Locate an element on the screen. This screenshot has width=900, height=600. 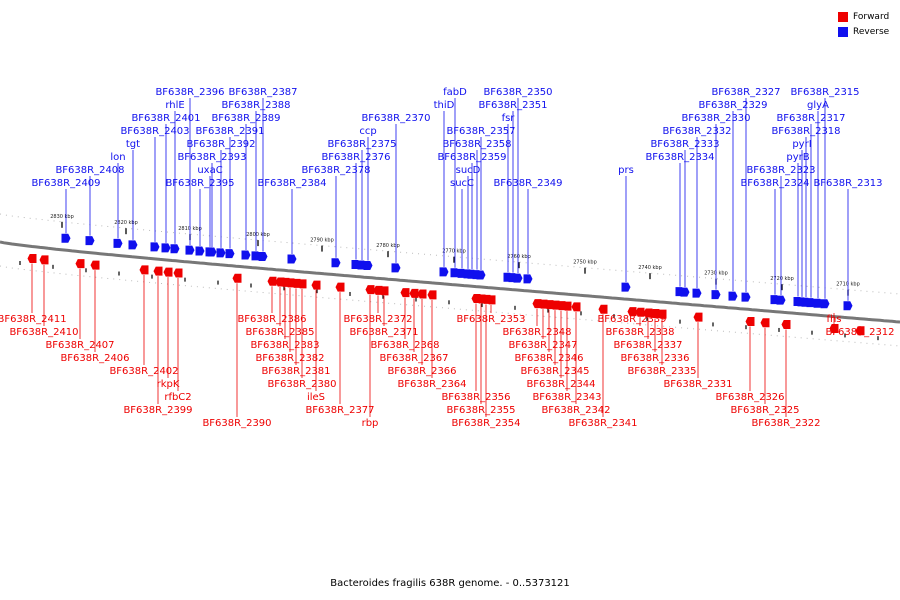
gene-label: BF638R_2377 is located at coordinates (339, 410).